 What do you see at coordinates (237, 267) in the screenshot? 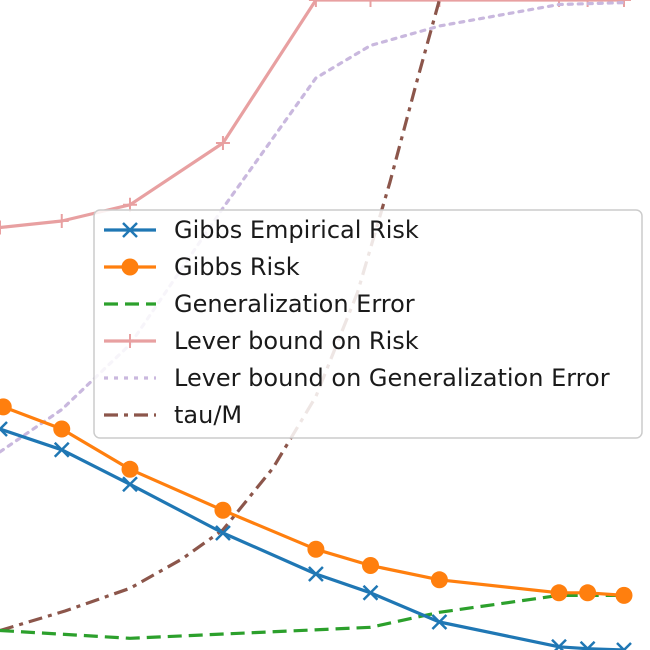
I see `legend-label-gibbs-risk: Gibbs Risk` at bounding box center [237, 267].